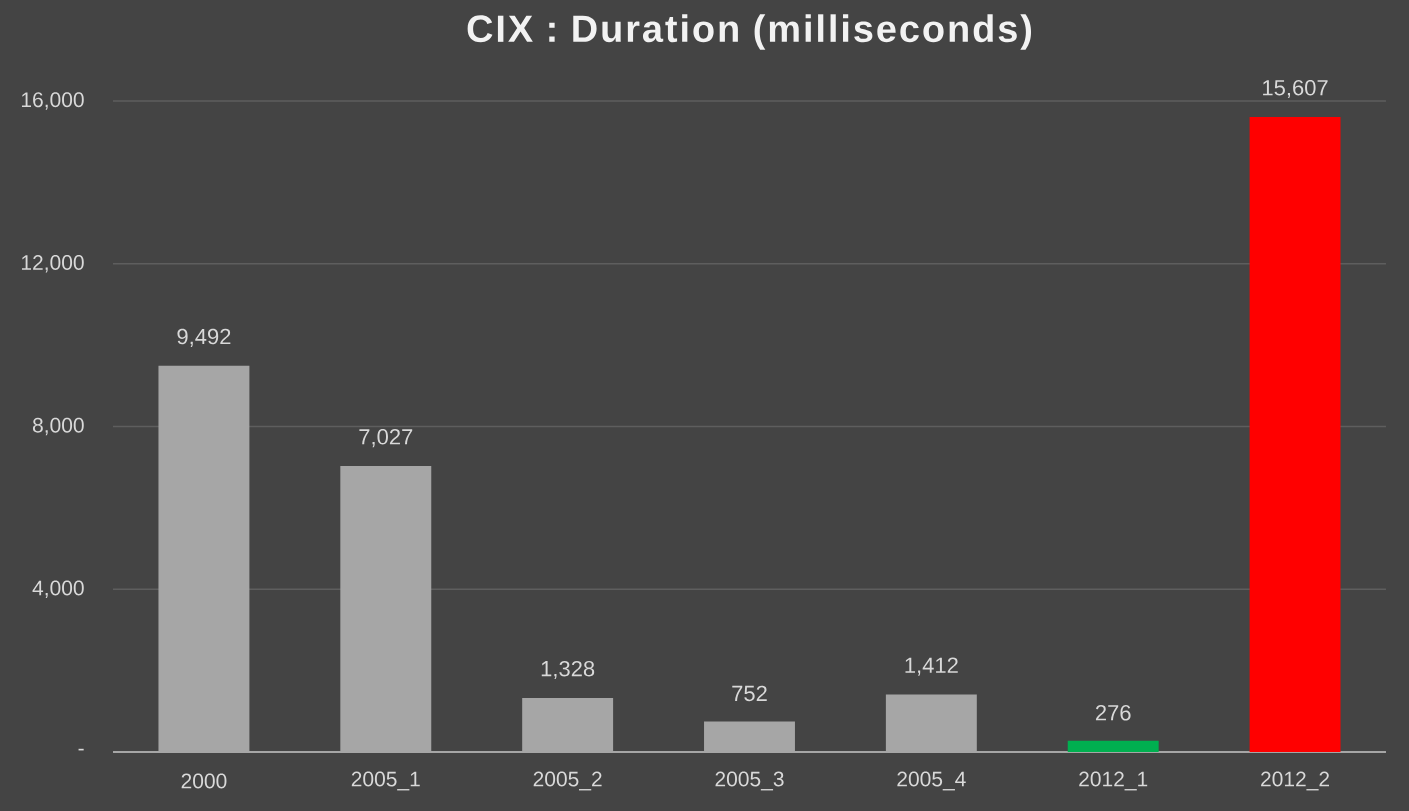 Image resolution: width=1409 pixels, height=811 pixels. I want to click on chart-title: CIX : Duration (milliseconds), so click(749, 32).